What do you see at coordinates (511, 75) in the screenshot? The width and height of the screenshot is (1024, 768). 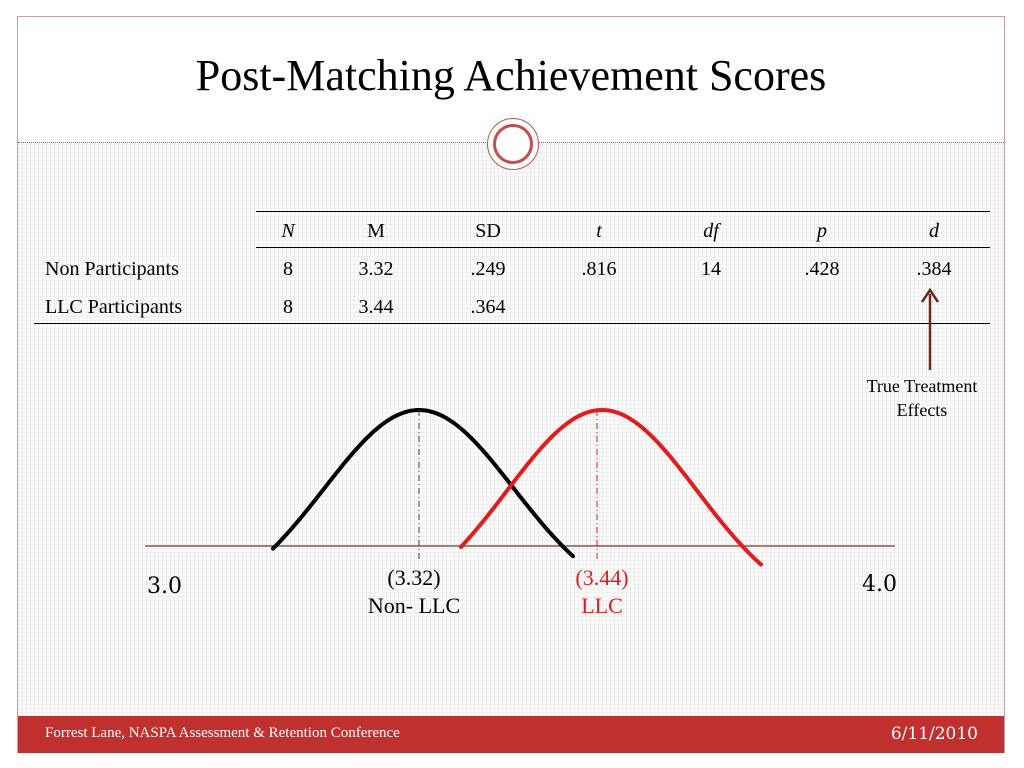 I see `slide-title: Post-Matching Achievement Scores` at bounding box center [511, 75].